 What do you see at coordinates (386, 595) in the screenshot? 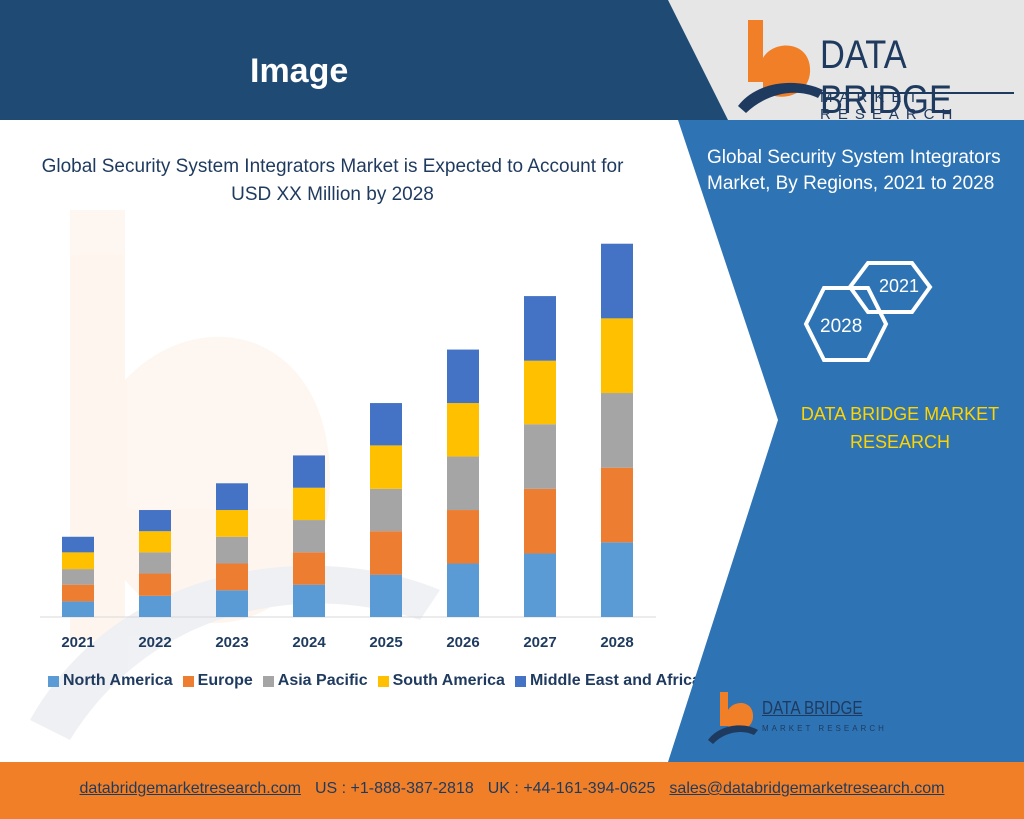
I see `bar-2025-north-america` at bounding box center [386, 595].